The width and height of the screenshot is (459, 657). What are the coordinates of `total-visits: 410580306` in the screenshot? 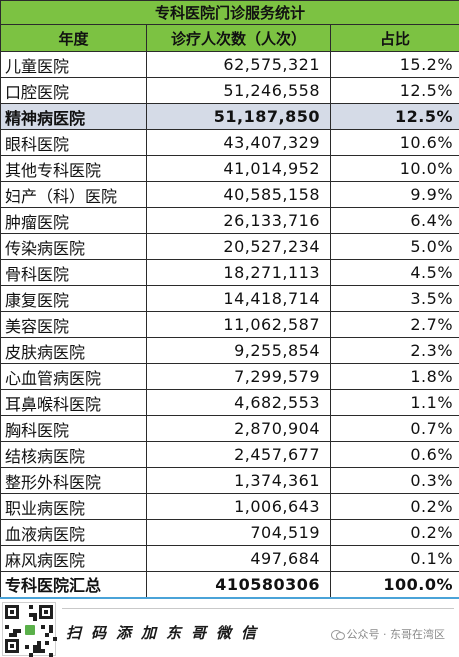 It's located at (238, 585).